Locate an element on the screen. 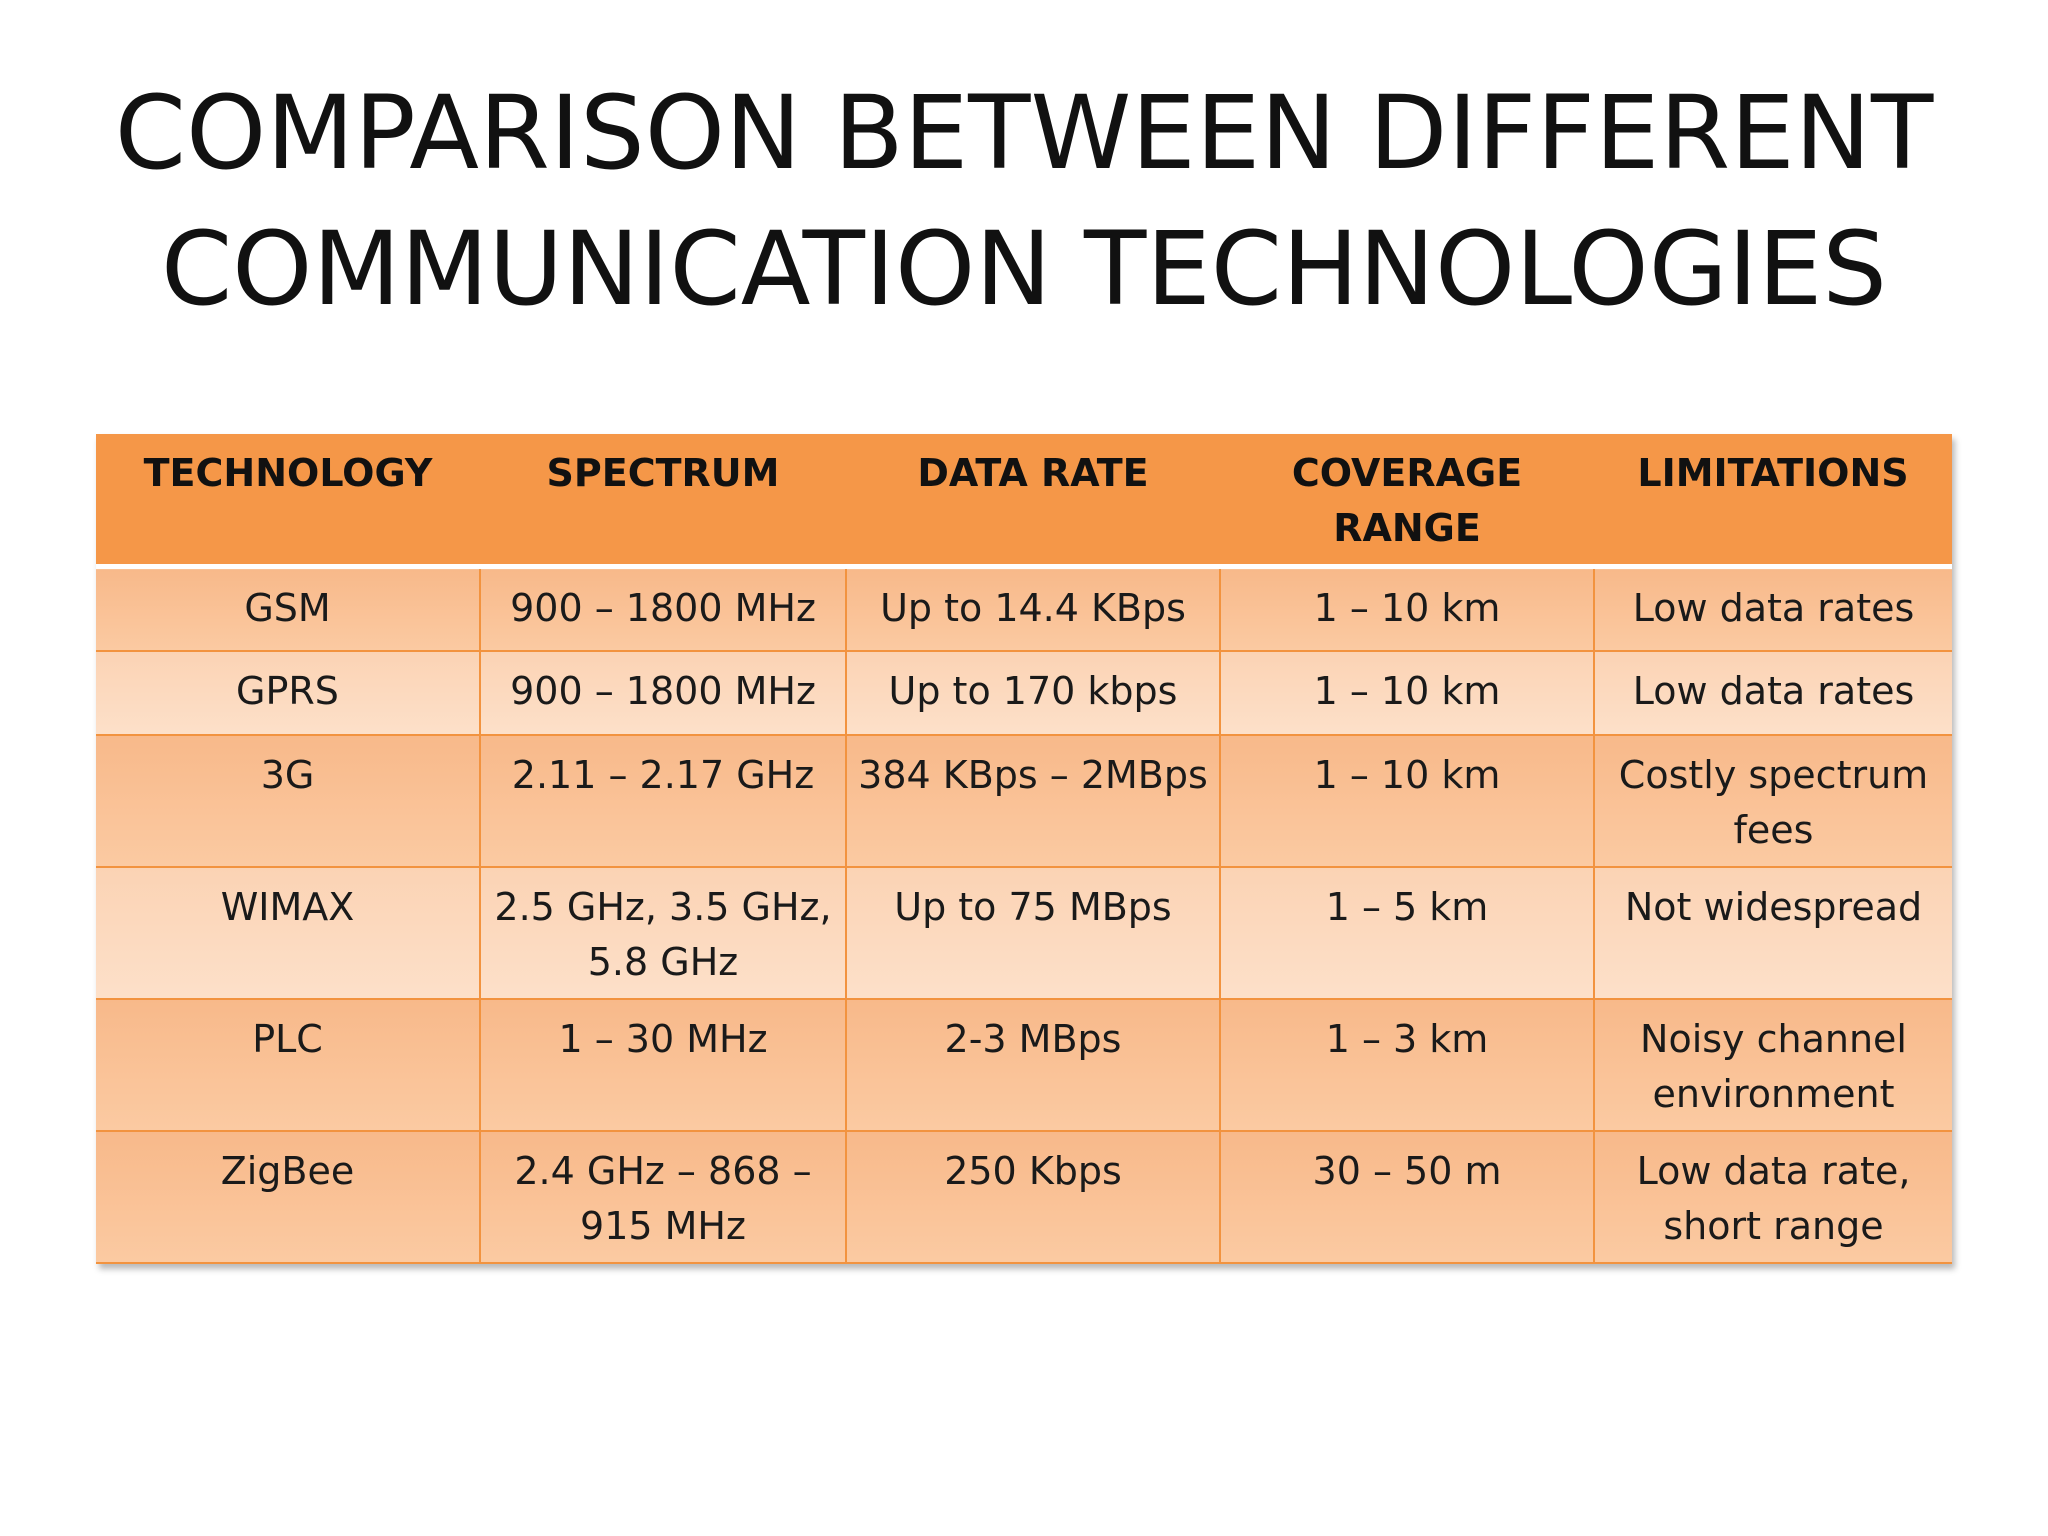 The width and height of the screenshot is (2048, 1536). slide-title-line-1: COMPARISON BETWEEN DIFFERENT is located at coordinates (1024, 133).